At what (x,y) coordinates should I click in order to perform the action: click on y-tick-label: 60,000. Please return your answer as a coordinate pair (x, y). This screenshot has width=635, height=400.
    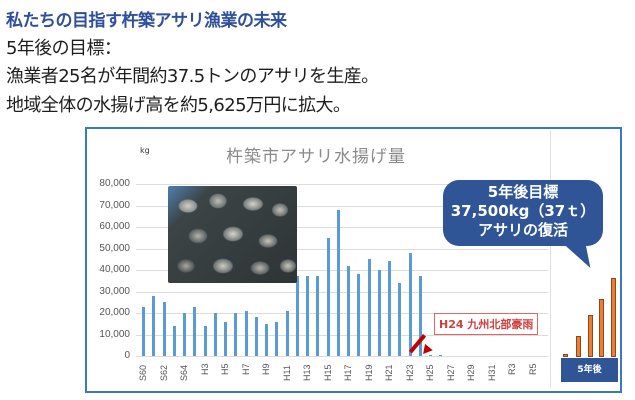
    Looking at the image, I should click on (114, 226).